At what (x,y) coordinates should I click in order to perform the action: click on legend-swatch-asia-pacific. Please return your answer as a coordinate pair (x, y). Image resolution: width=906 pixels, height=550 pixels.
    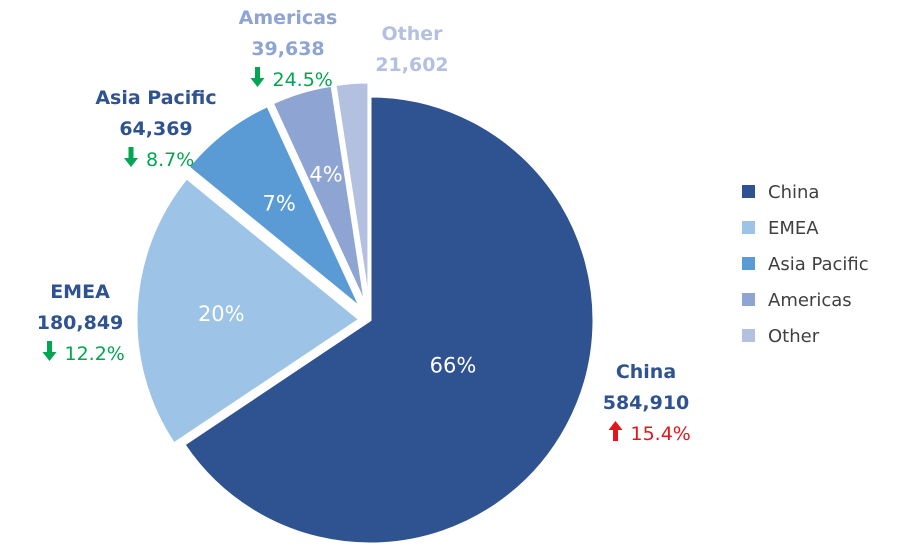
    Looking at the image, I should click on (748, 263).